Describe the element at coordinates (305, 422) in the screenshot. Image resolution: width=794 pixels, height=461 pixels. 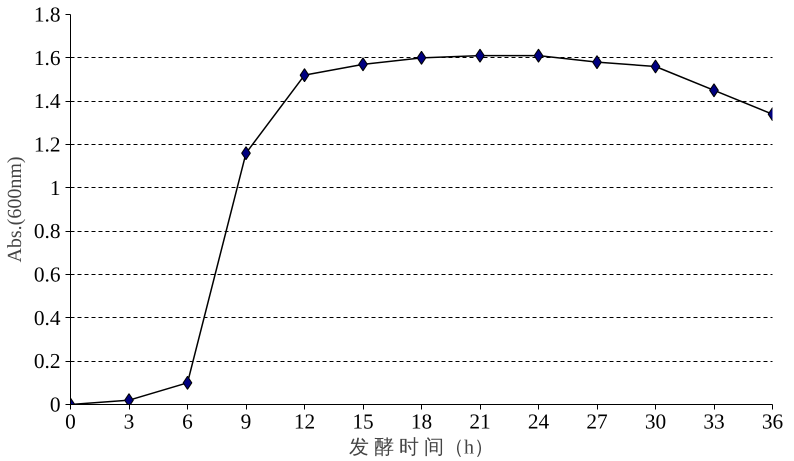
I see `x-tick-label: 12` at that location.